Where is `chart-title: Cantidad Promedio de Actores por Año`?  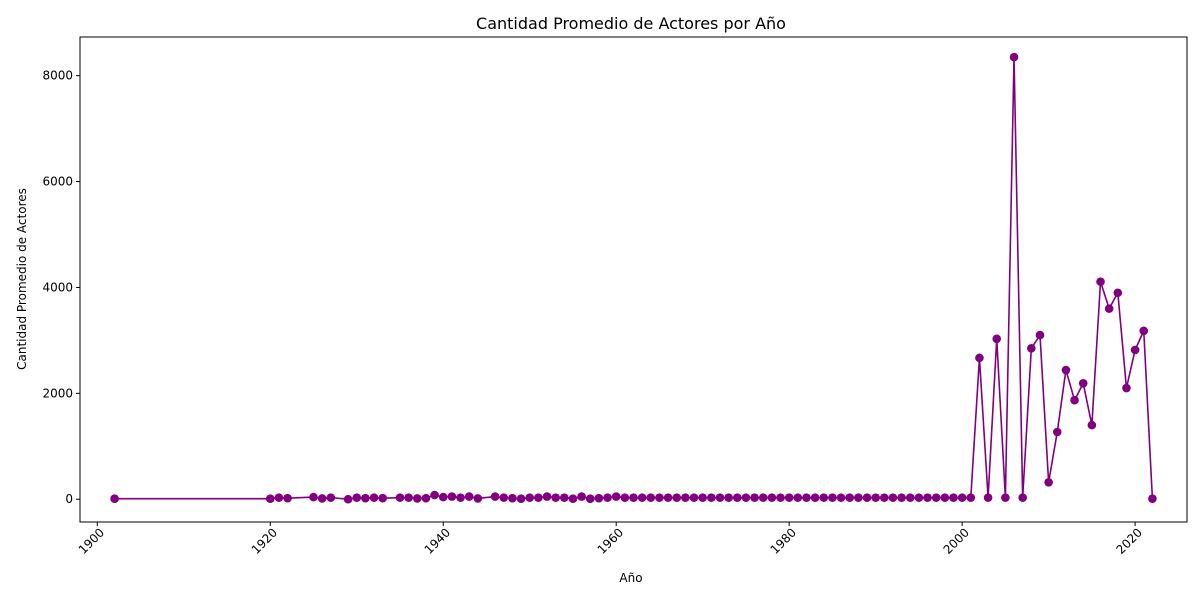
chart-title: Cantidad Promedio de Actores por Año is located at coordinates (631, 23).